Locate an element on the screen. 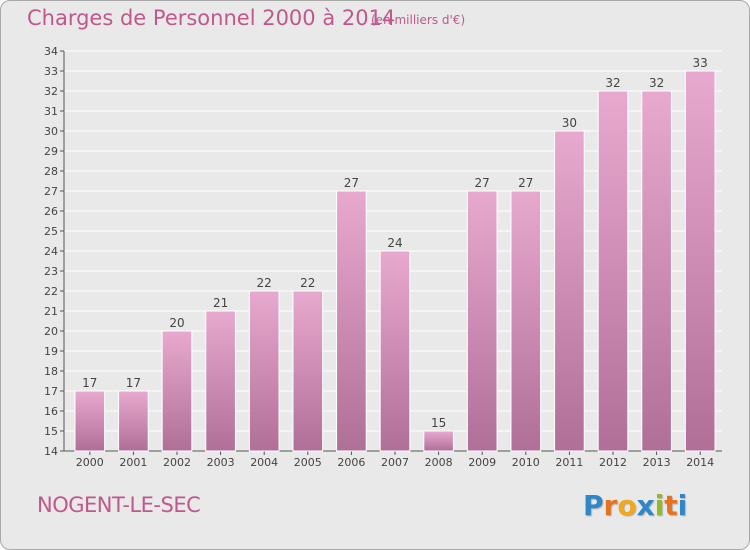 The image size is (750, 550). y-tick-label: 17 is located at coordinates (51, 391).